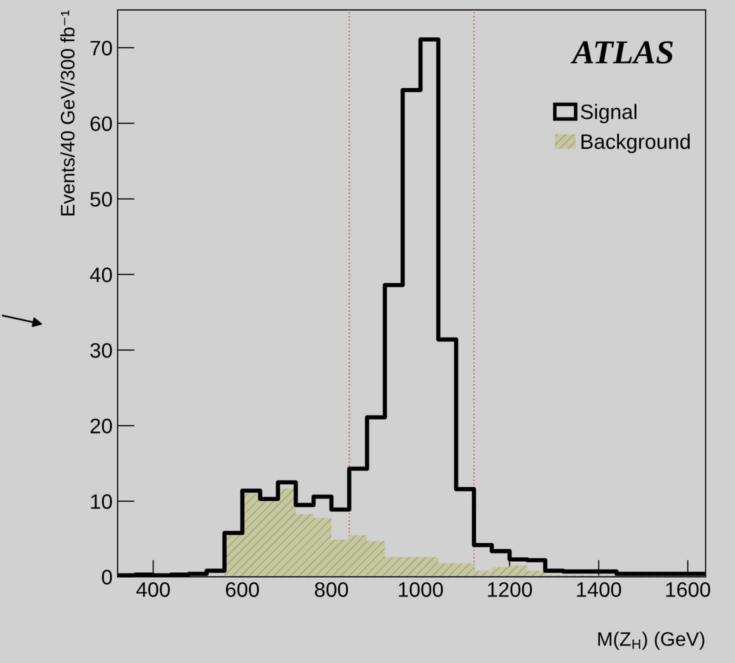  Describe the element at coordinates (101, 124) in the screenshot. I see `y-tick-label: 60` at that location.